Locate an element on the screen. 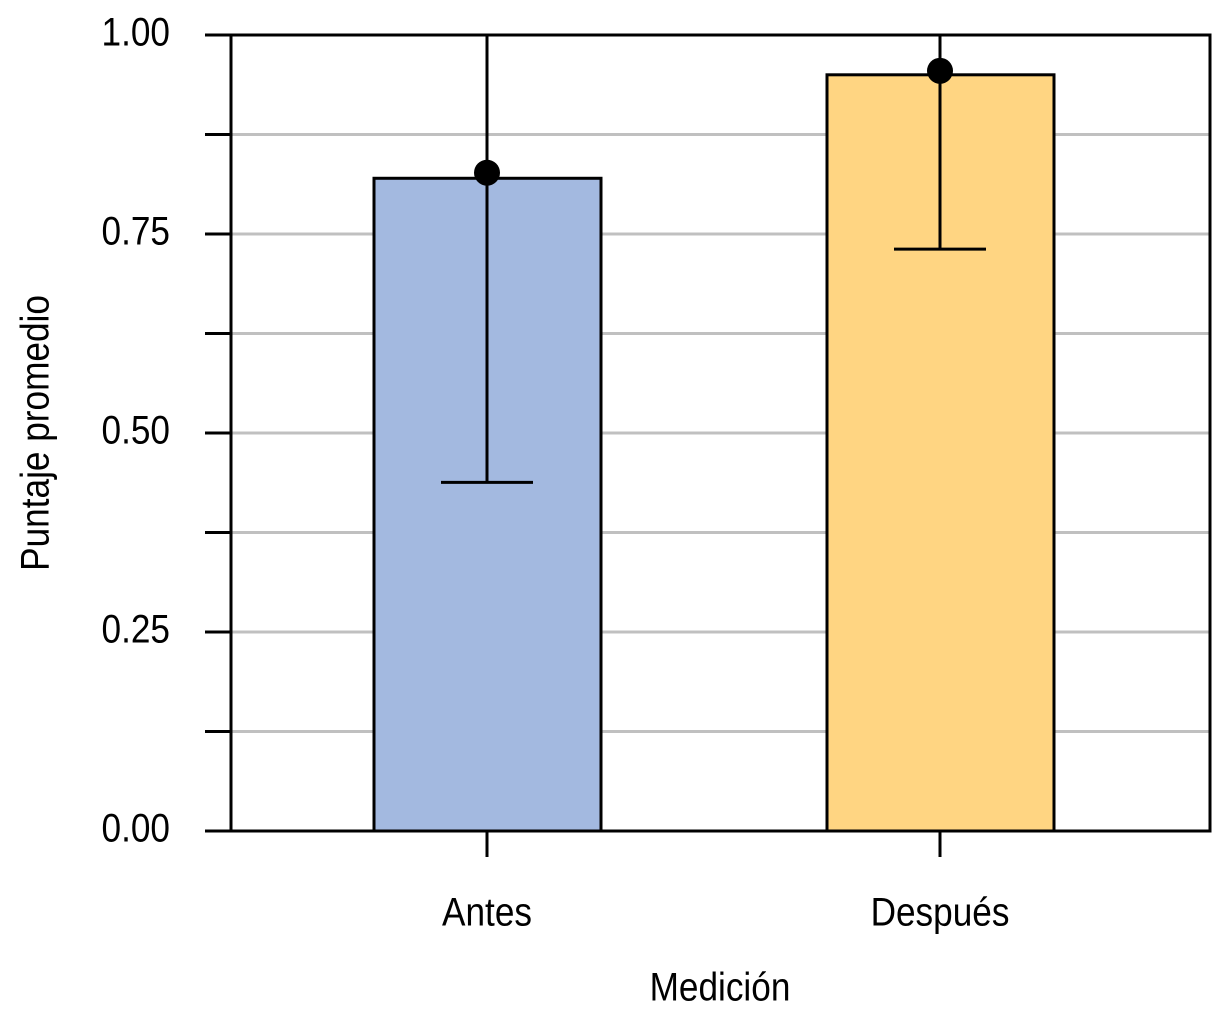 Image resolution: width=1213 pixels, height=1024 pixels. y-tick-label: 1.00 is located at coordinates (136, 31).